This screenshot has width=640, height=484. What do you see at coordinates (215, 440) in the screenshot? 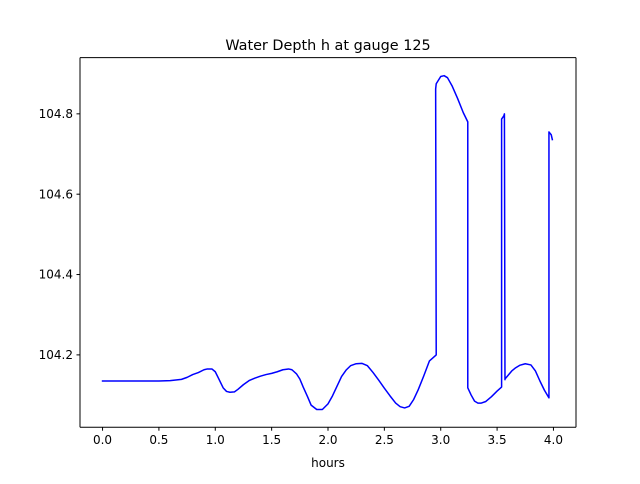
I see `x-tick-label: 1.0` at bounding box center [215, 440].